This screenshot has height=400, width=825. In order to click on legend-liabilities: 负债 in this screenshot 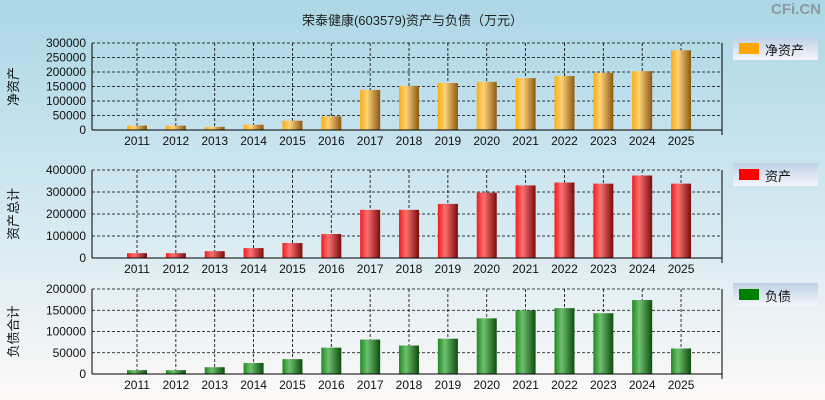, I will do `click(775, 294)`.